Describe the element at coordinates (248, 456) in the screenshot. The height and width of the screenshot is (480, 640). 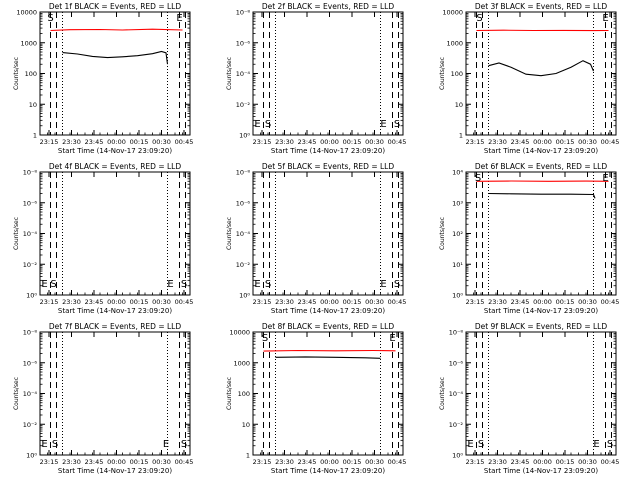
I see `y-tick-label: 1` at that location.